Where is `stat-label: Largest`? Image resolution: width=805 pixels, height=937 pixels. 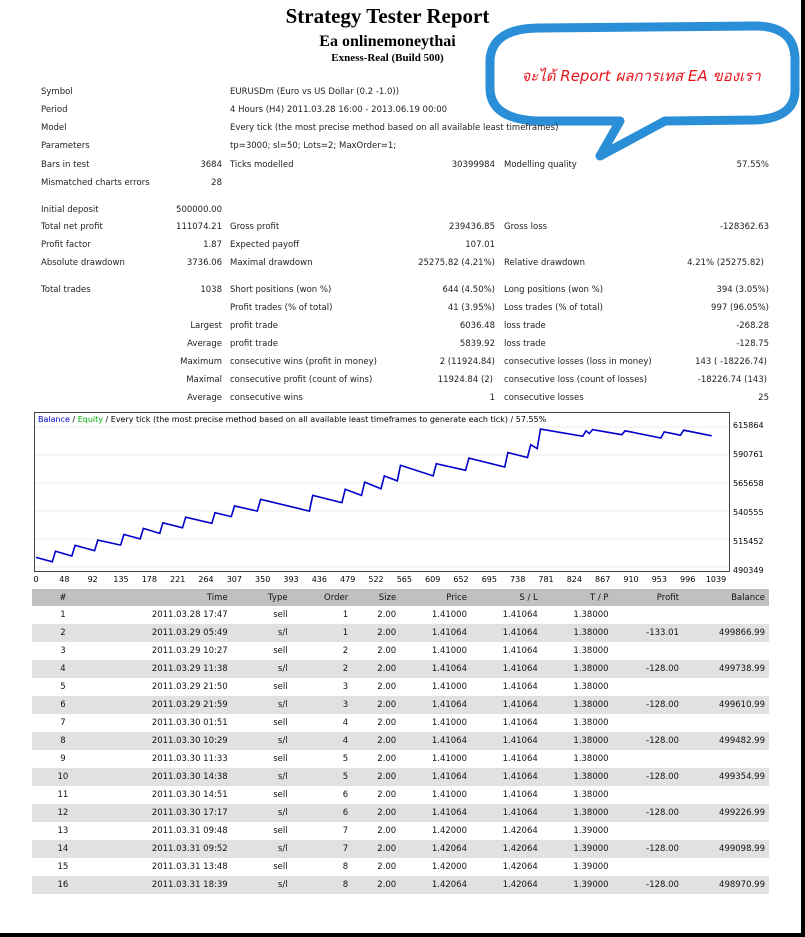 stat-label: Largest is located at coordinates (206, 326).